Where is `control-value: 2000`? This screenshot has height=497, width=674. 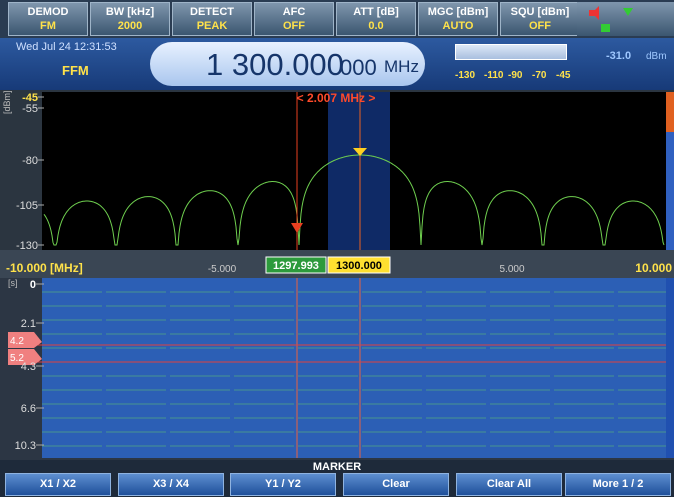
control-value: 2000 is located at coordinates (130, 26).